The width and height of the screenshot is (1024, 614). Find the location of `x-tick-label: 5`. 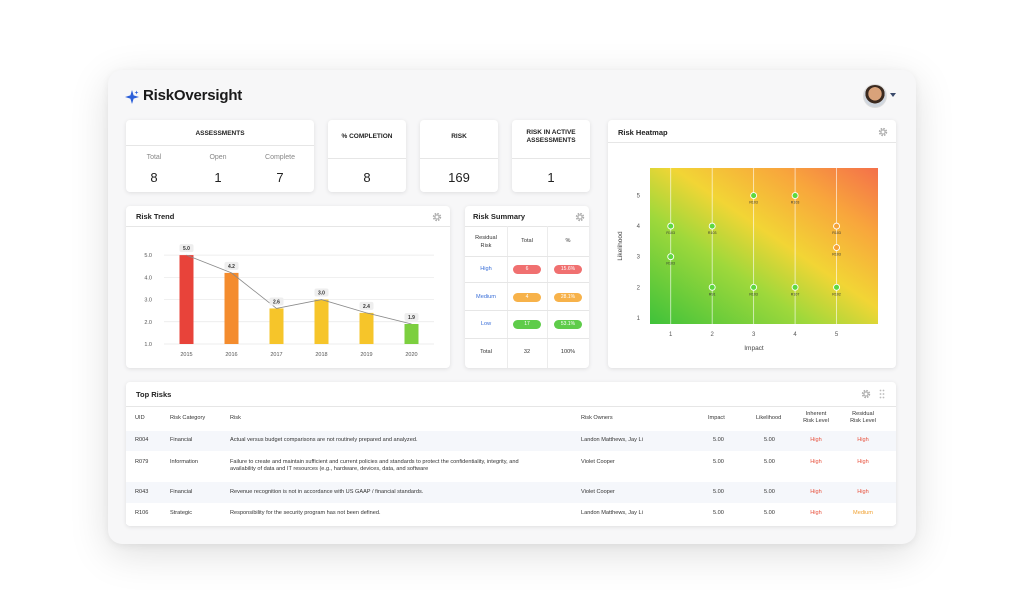

x-tick-label: 5 is located at coordinates (837, 335).